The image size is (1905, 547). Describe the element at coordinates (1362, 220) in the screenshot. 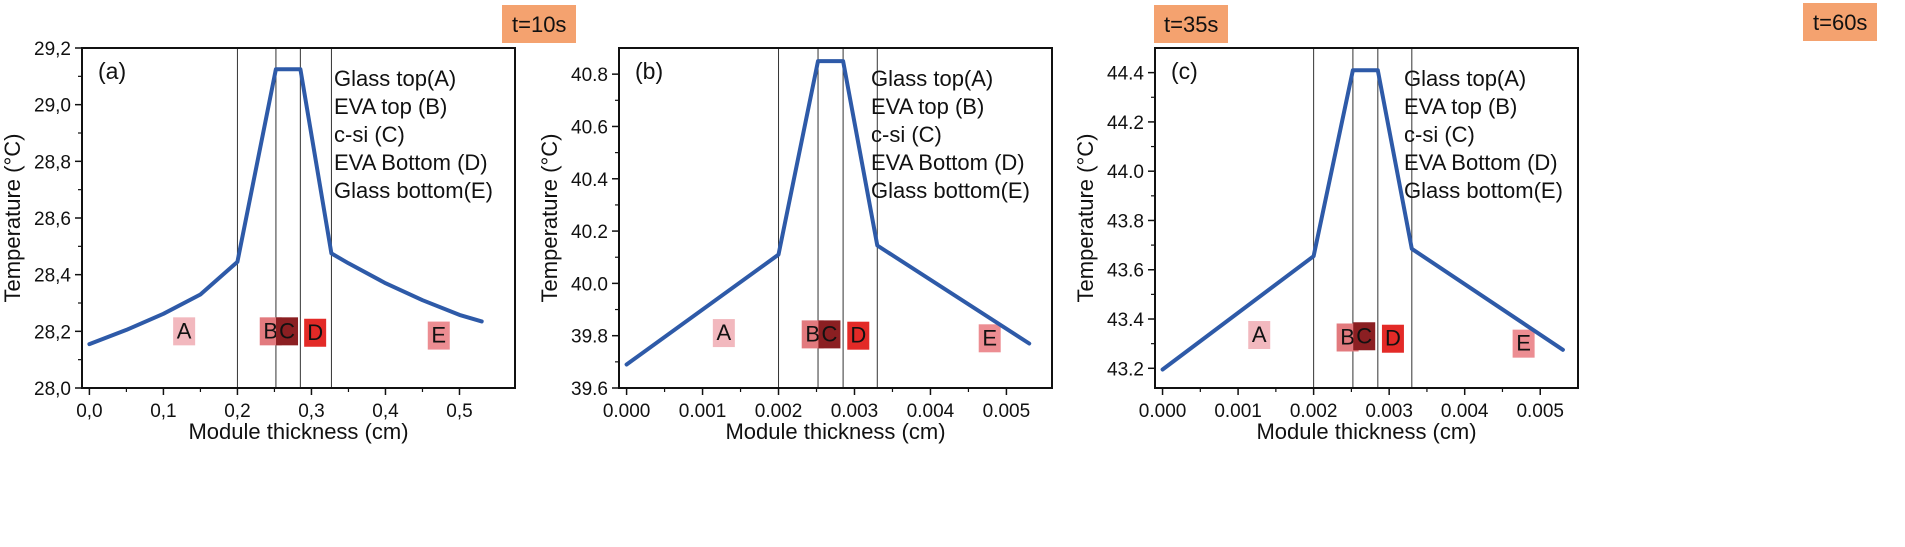

I see `temperature-curve-c` at that location.